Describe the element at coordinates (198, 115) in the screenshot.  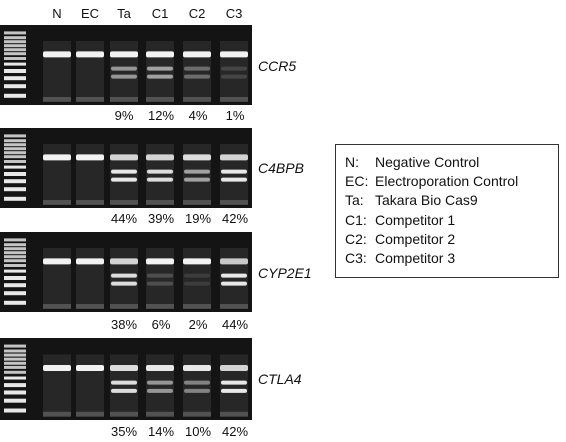
I see `pct-ccr5-c2: 4%` at that location.